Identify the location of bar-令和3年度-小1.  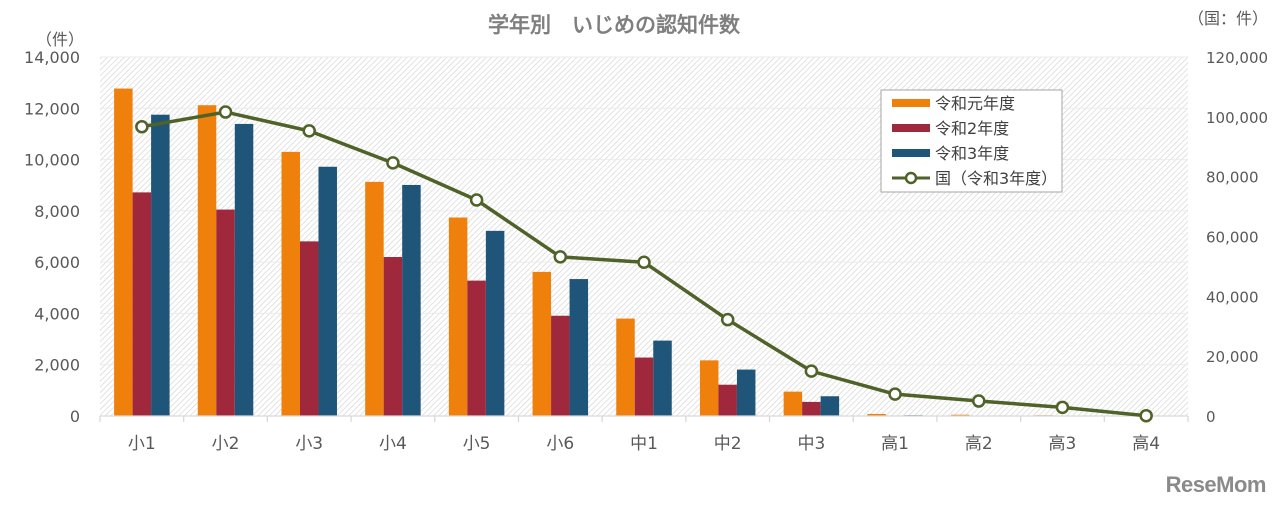
(160, 265).